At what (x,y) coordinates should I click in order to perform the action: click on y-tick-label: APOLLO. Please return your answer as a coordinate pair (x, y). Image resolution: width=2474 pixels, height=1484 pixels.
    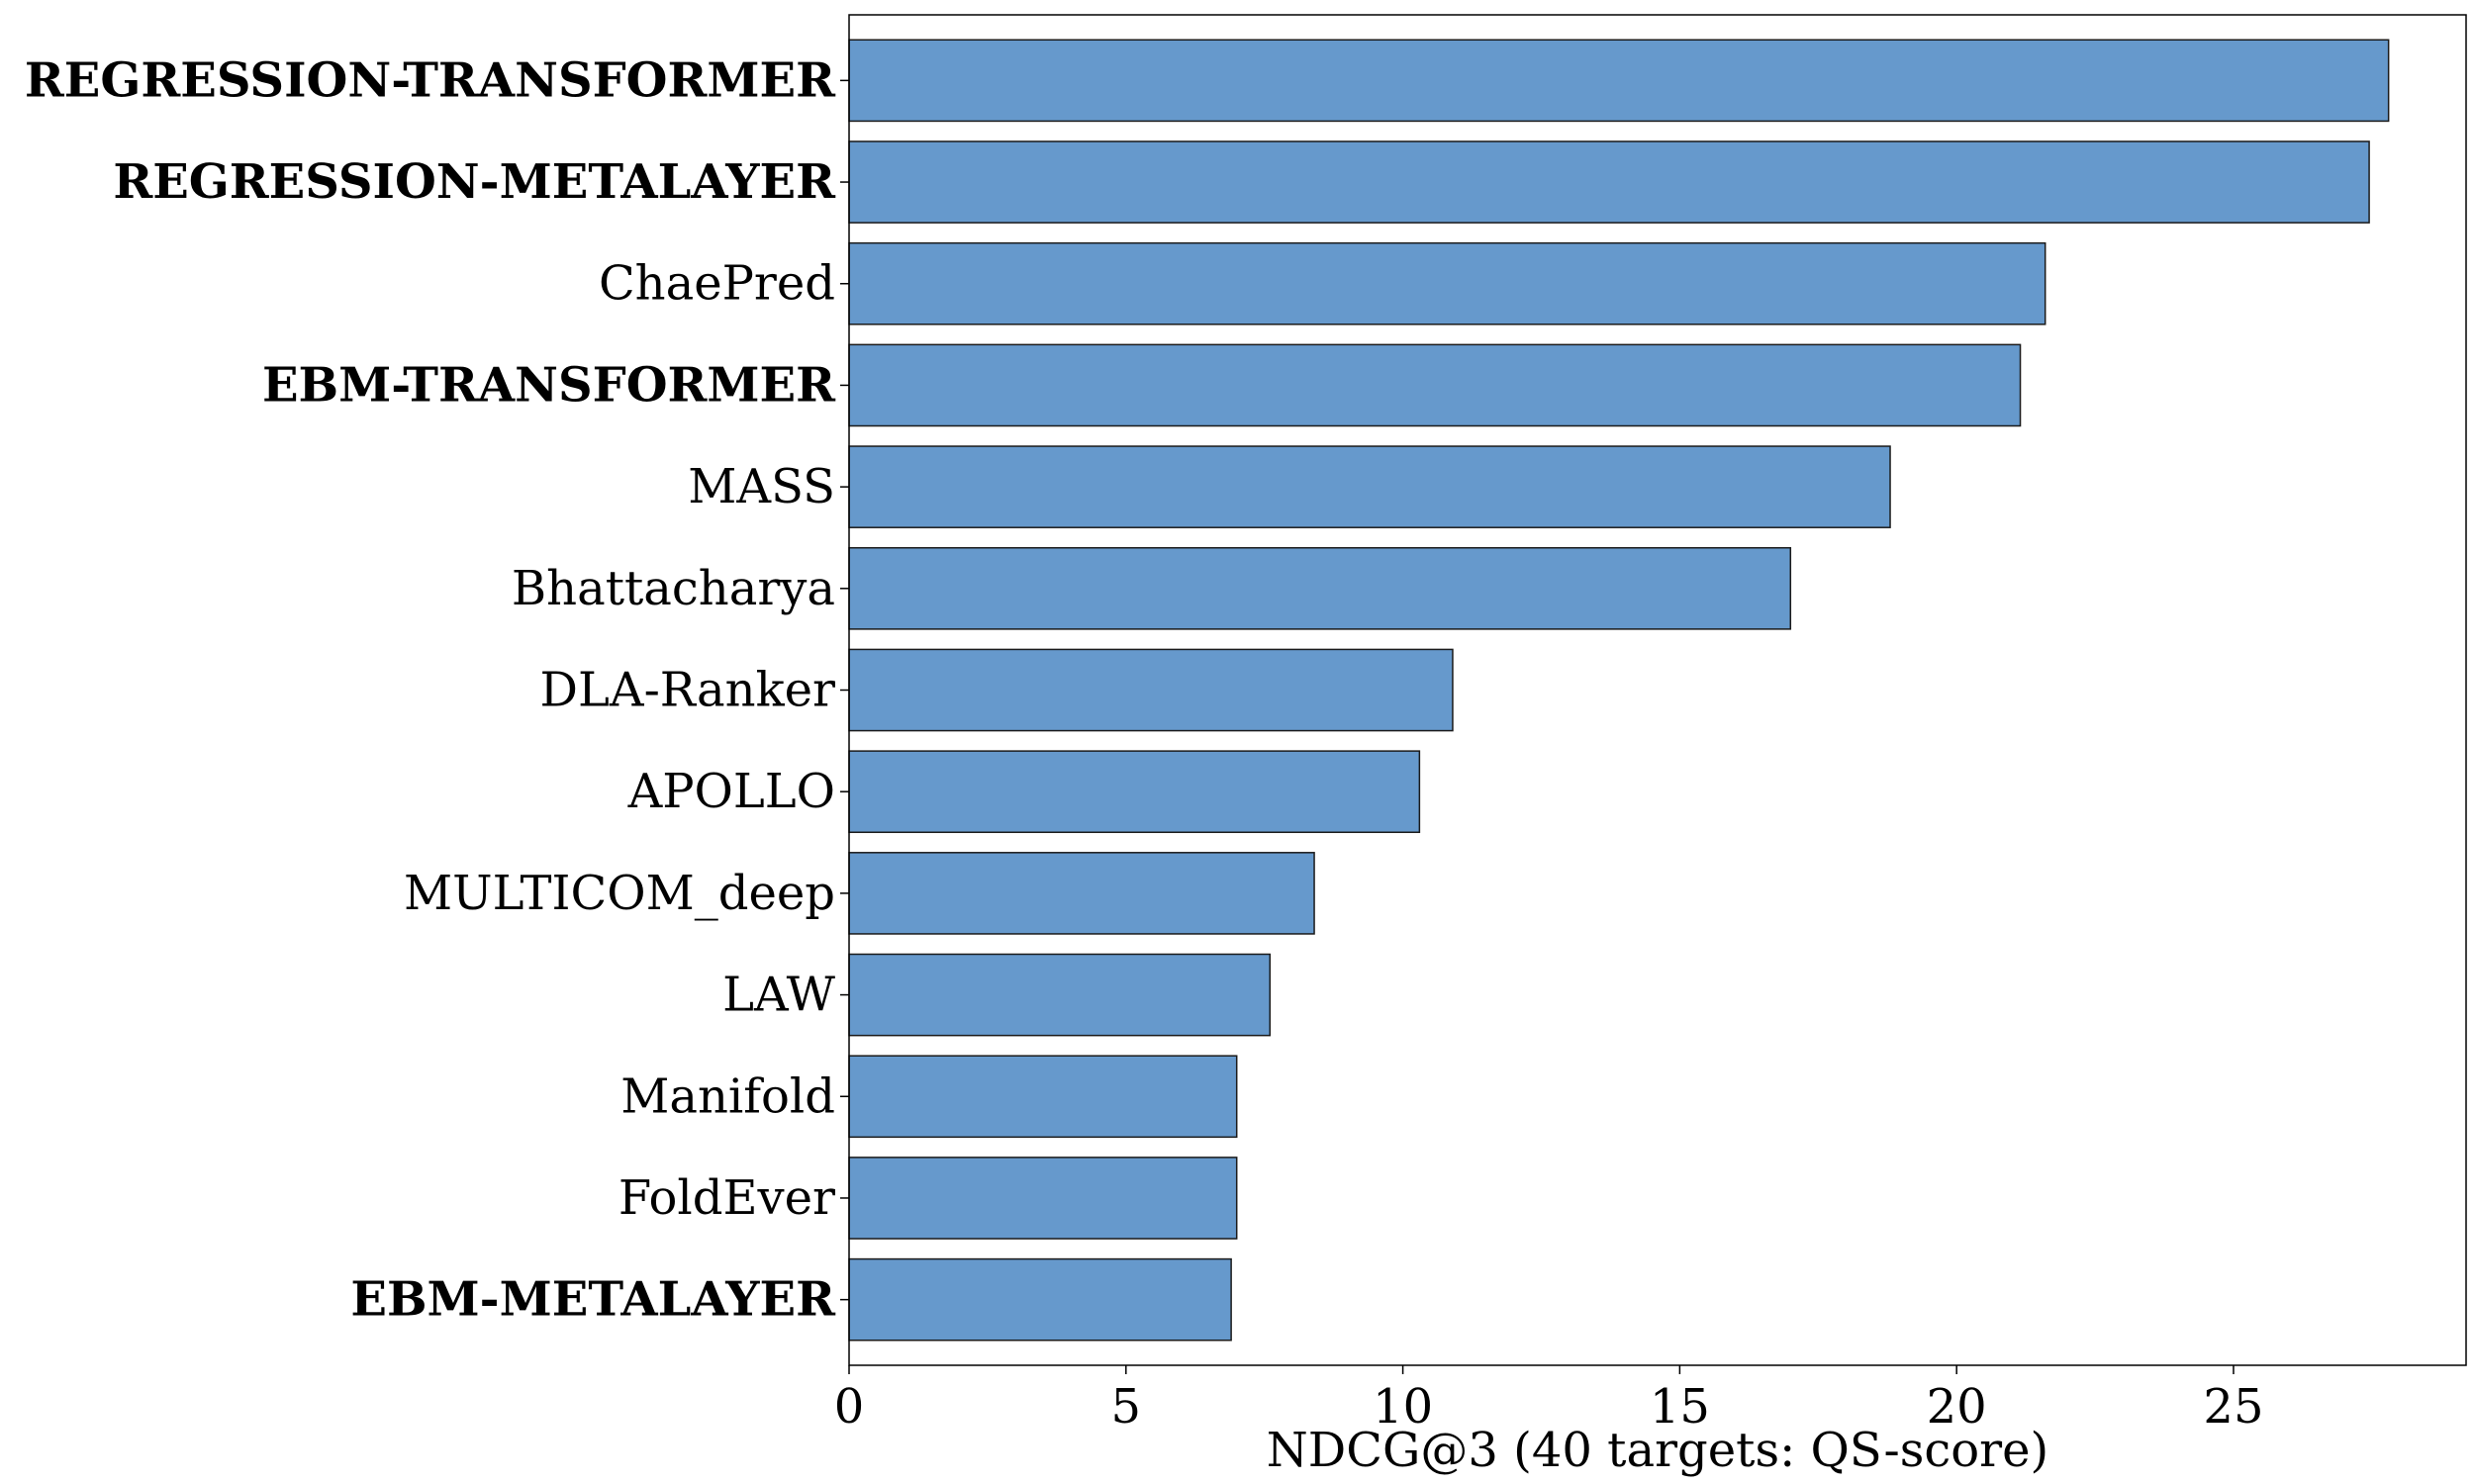
    Looking at the image, I should click on (731, 791).